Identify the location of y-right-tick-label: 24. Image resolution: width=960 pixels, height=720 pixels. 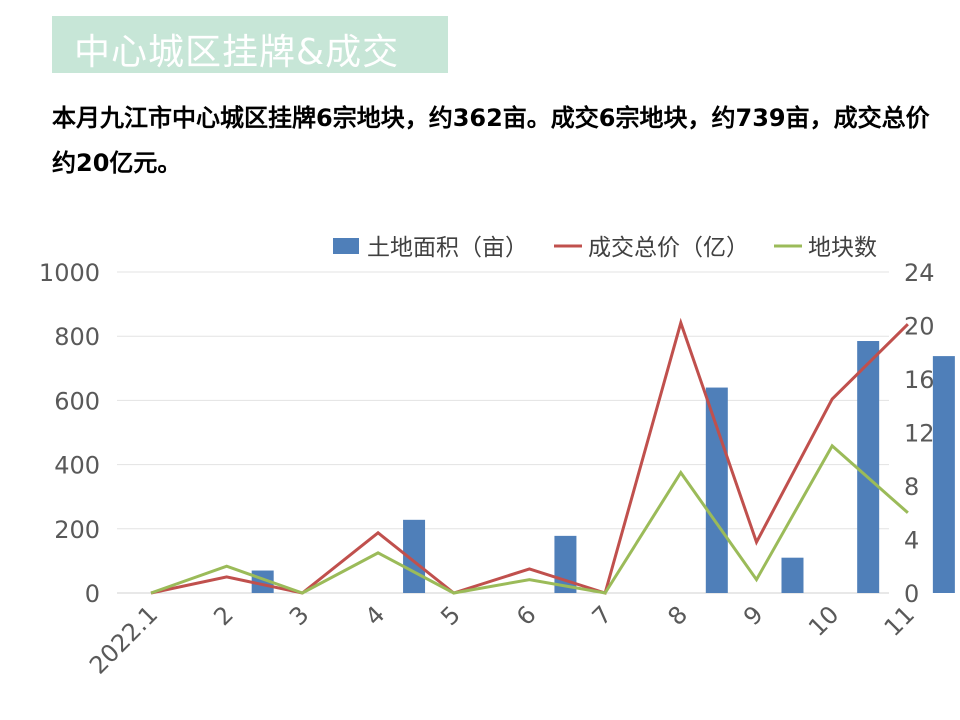
(919, 273).